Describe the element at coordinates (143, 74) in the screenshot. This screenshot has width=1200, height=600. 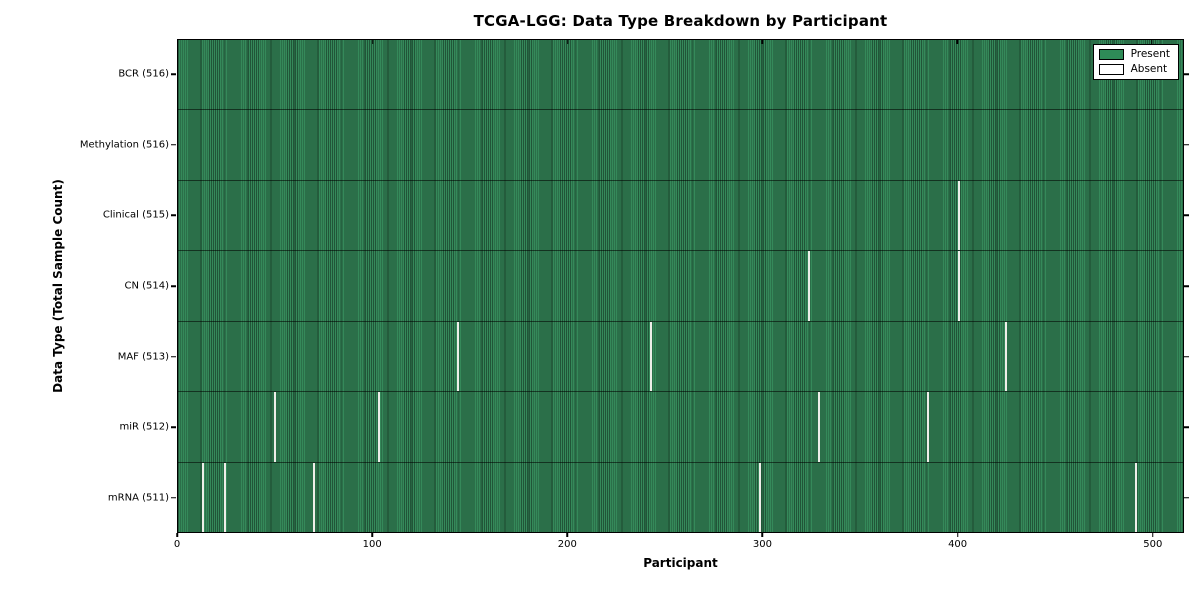
I see `y-tick-label: BCR (516)` at that location.